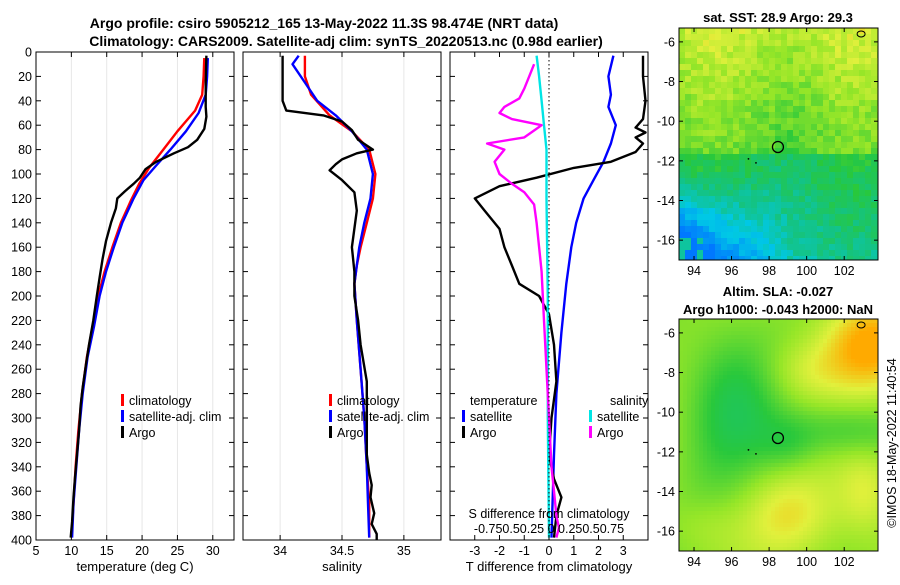 The image size is (900, 585). What do you see at coordinates (21, 272) in the screenshot?
I see `temperature-ytick-label: 180` at bounding box center [21, 272].